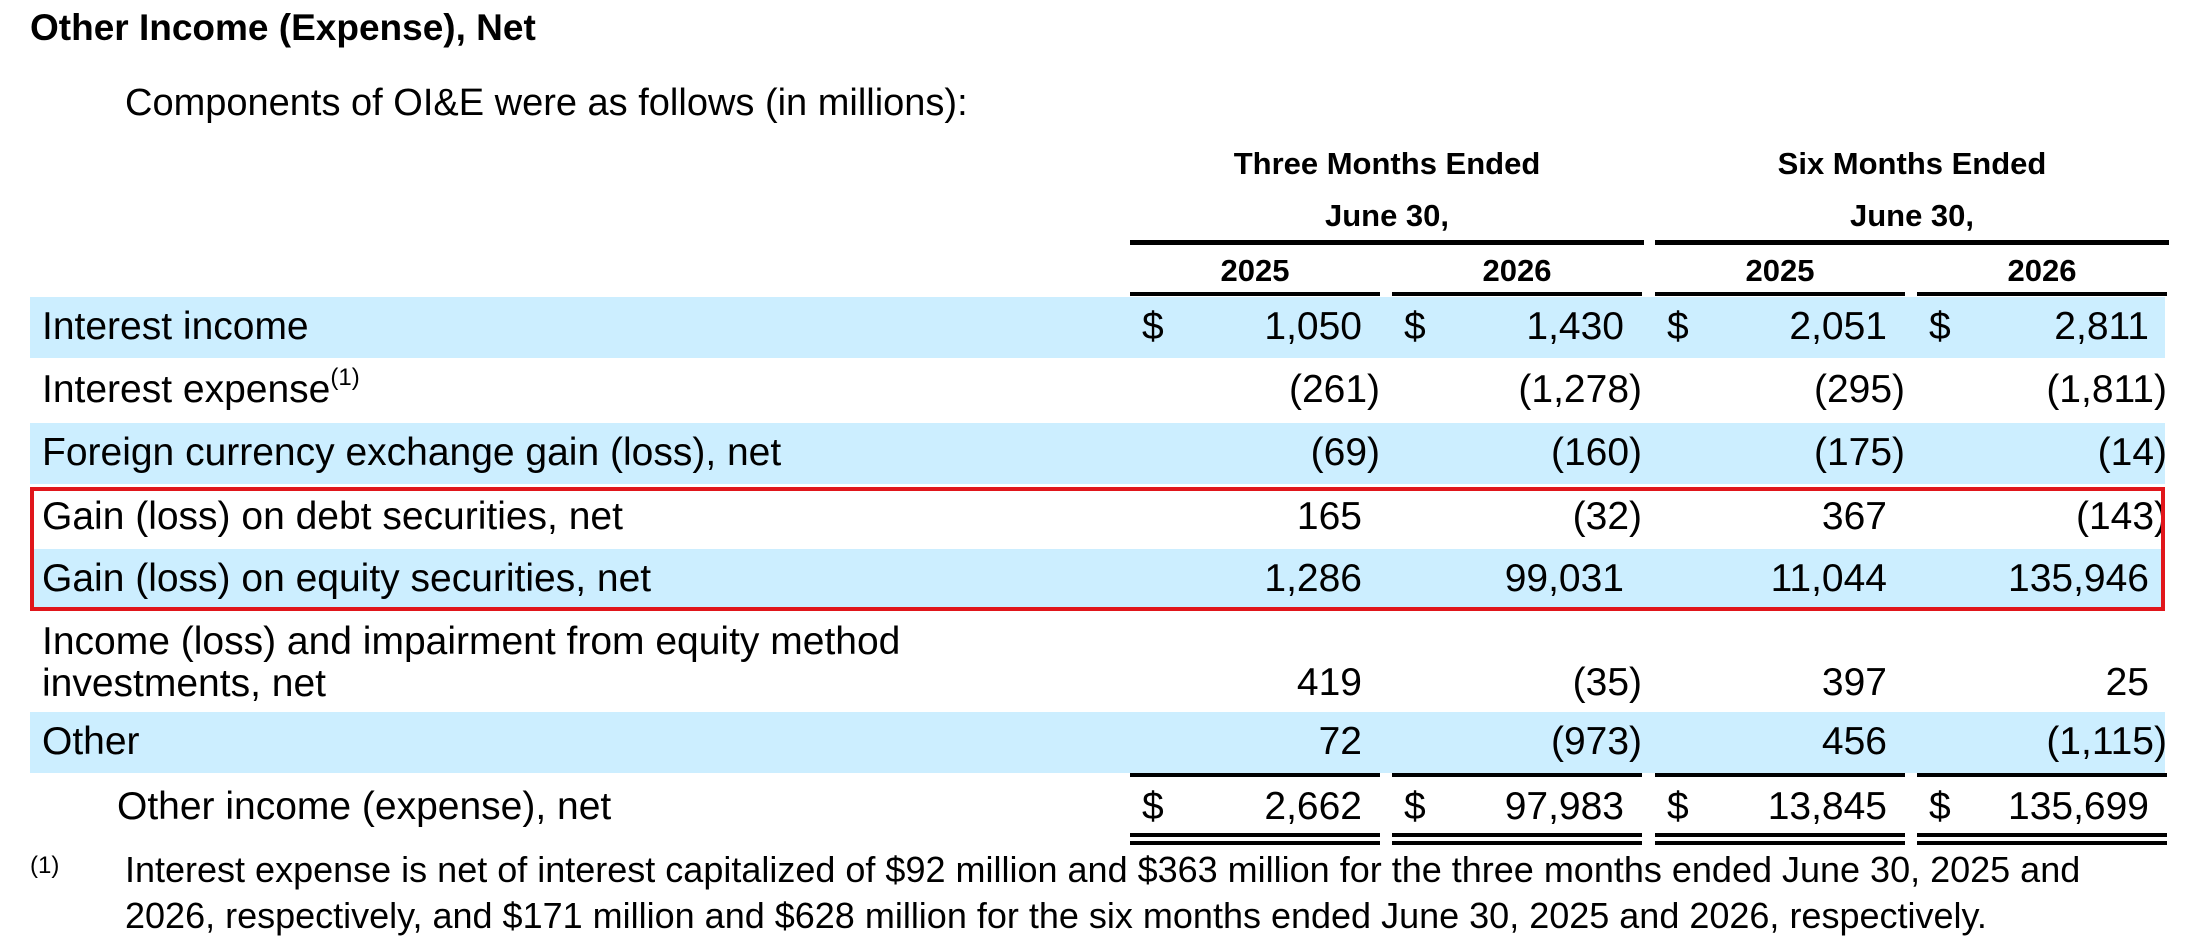 Image resolution: width=2193 pixels, height=942 pixels. Describe the element at coordinates (1097, 391) in the screenshot. I see `table-row-interest-expense: Interest expense(1)` at that location.